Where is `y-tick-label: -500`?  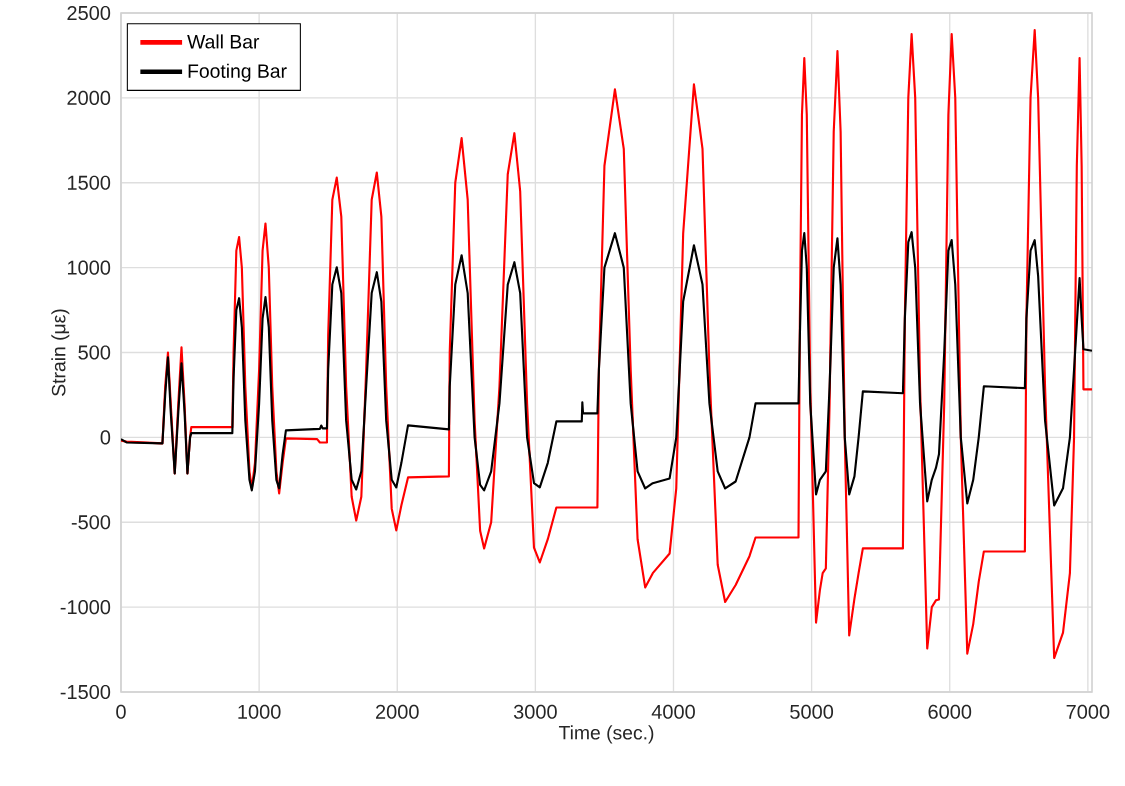 y-tick-label: -500 is located at coordinates (91, 522).